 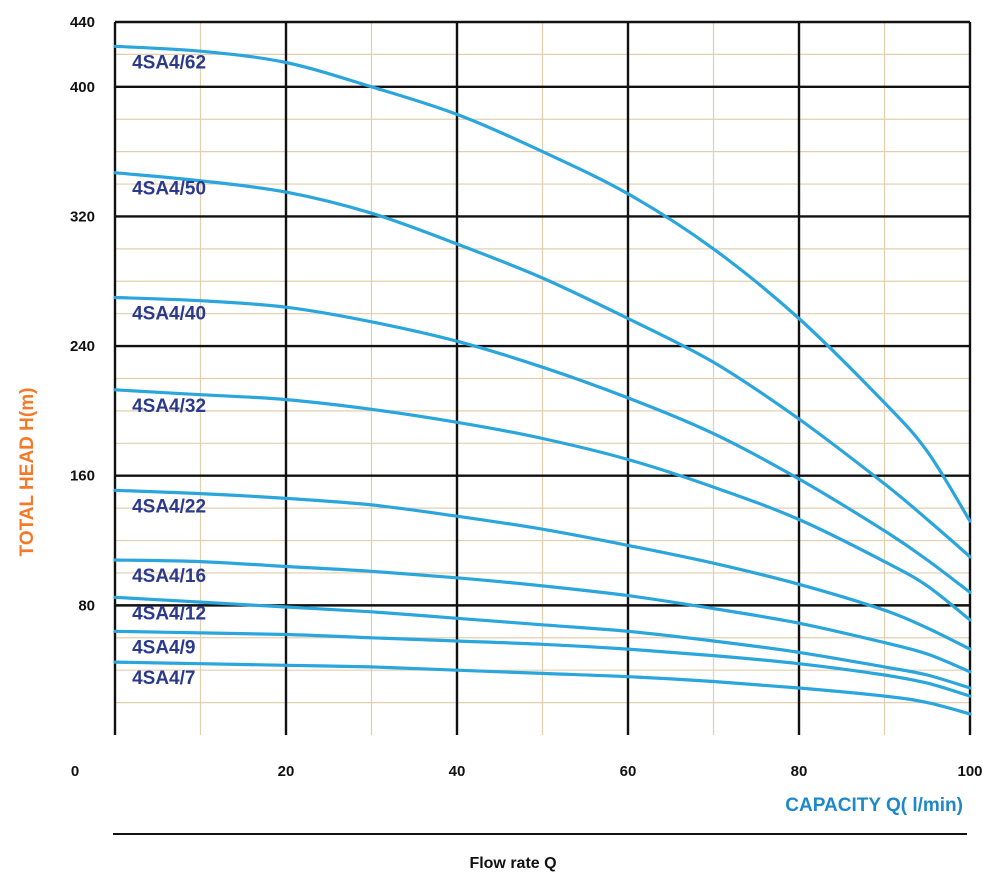 What do you see at coordinates (82, 476) in the screenshot?
I see `y-tick-label: 160` at bounding box center [82, 476].